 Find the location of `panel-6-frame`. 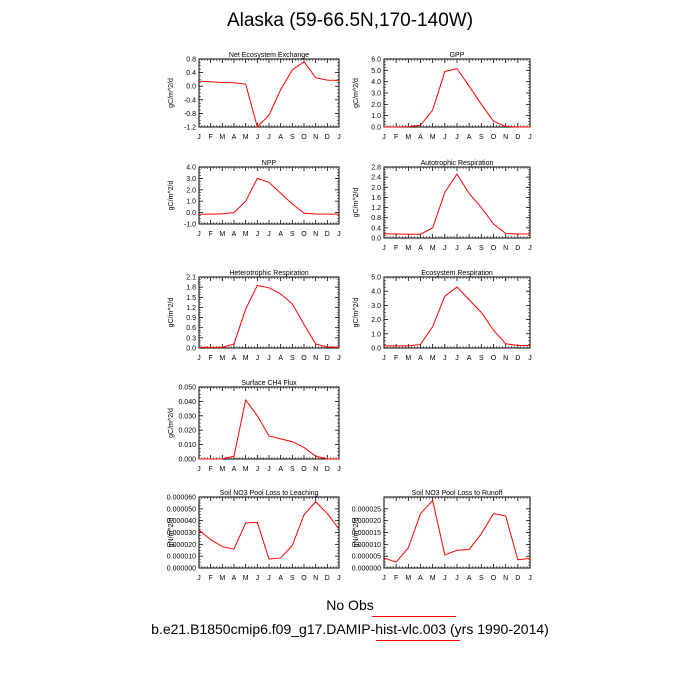

panel-6-frame is located at coordinates (269, 423).